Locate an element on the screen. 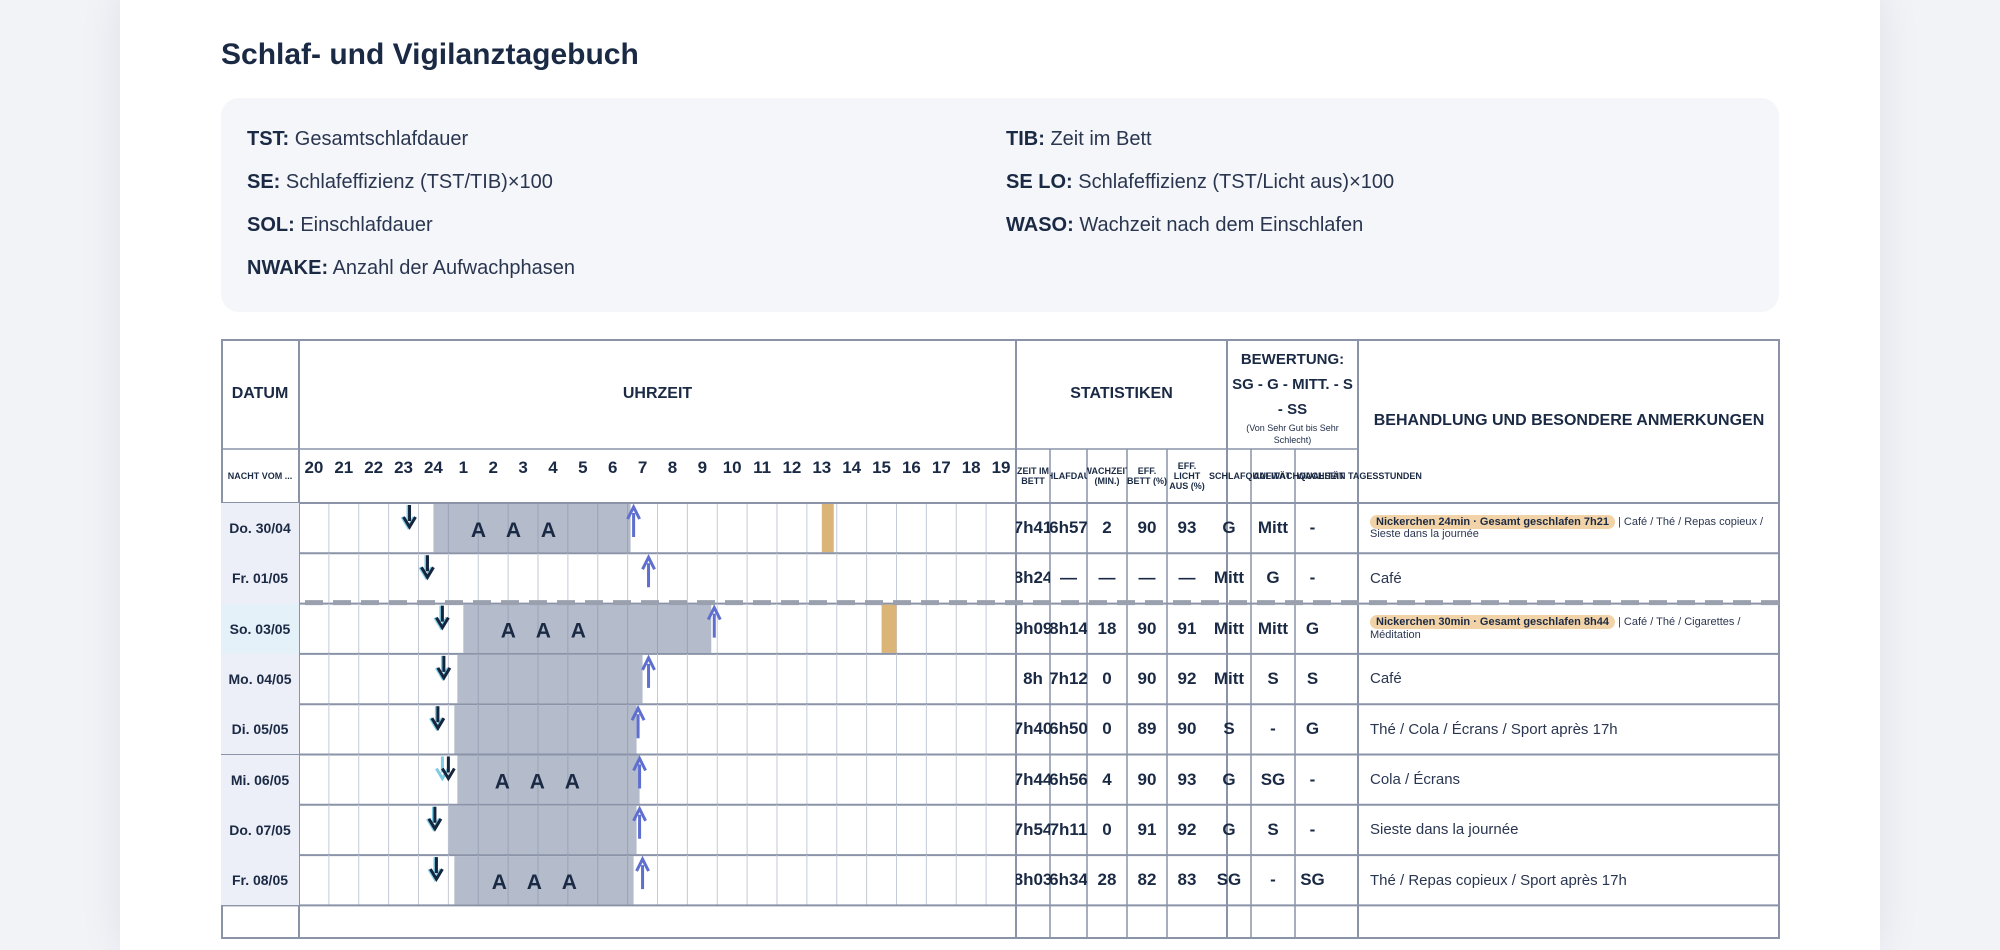 The image size is (2000, 950). hour-label-10: 10 is located at coordinates (732, 467).